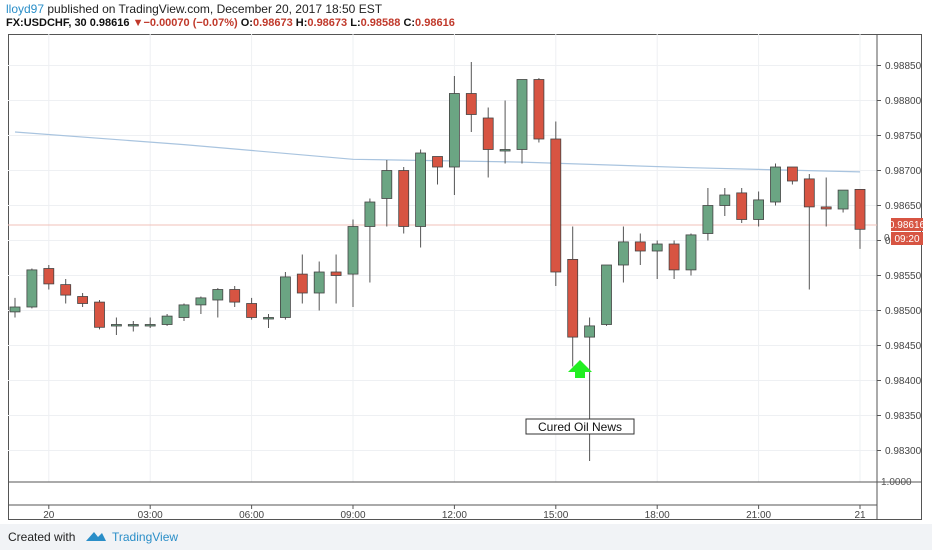 The image size is (932, 550). What do you see at coordinates (96, 538) in the screenshot?
I see `tradingview-cloud-icon` at bounding box center [96, 538].